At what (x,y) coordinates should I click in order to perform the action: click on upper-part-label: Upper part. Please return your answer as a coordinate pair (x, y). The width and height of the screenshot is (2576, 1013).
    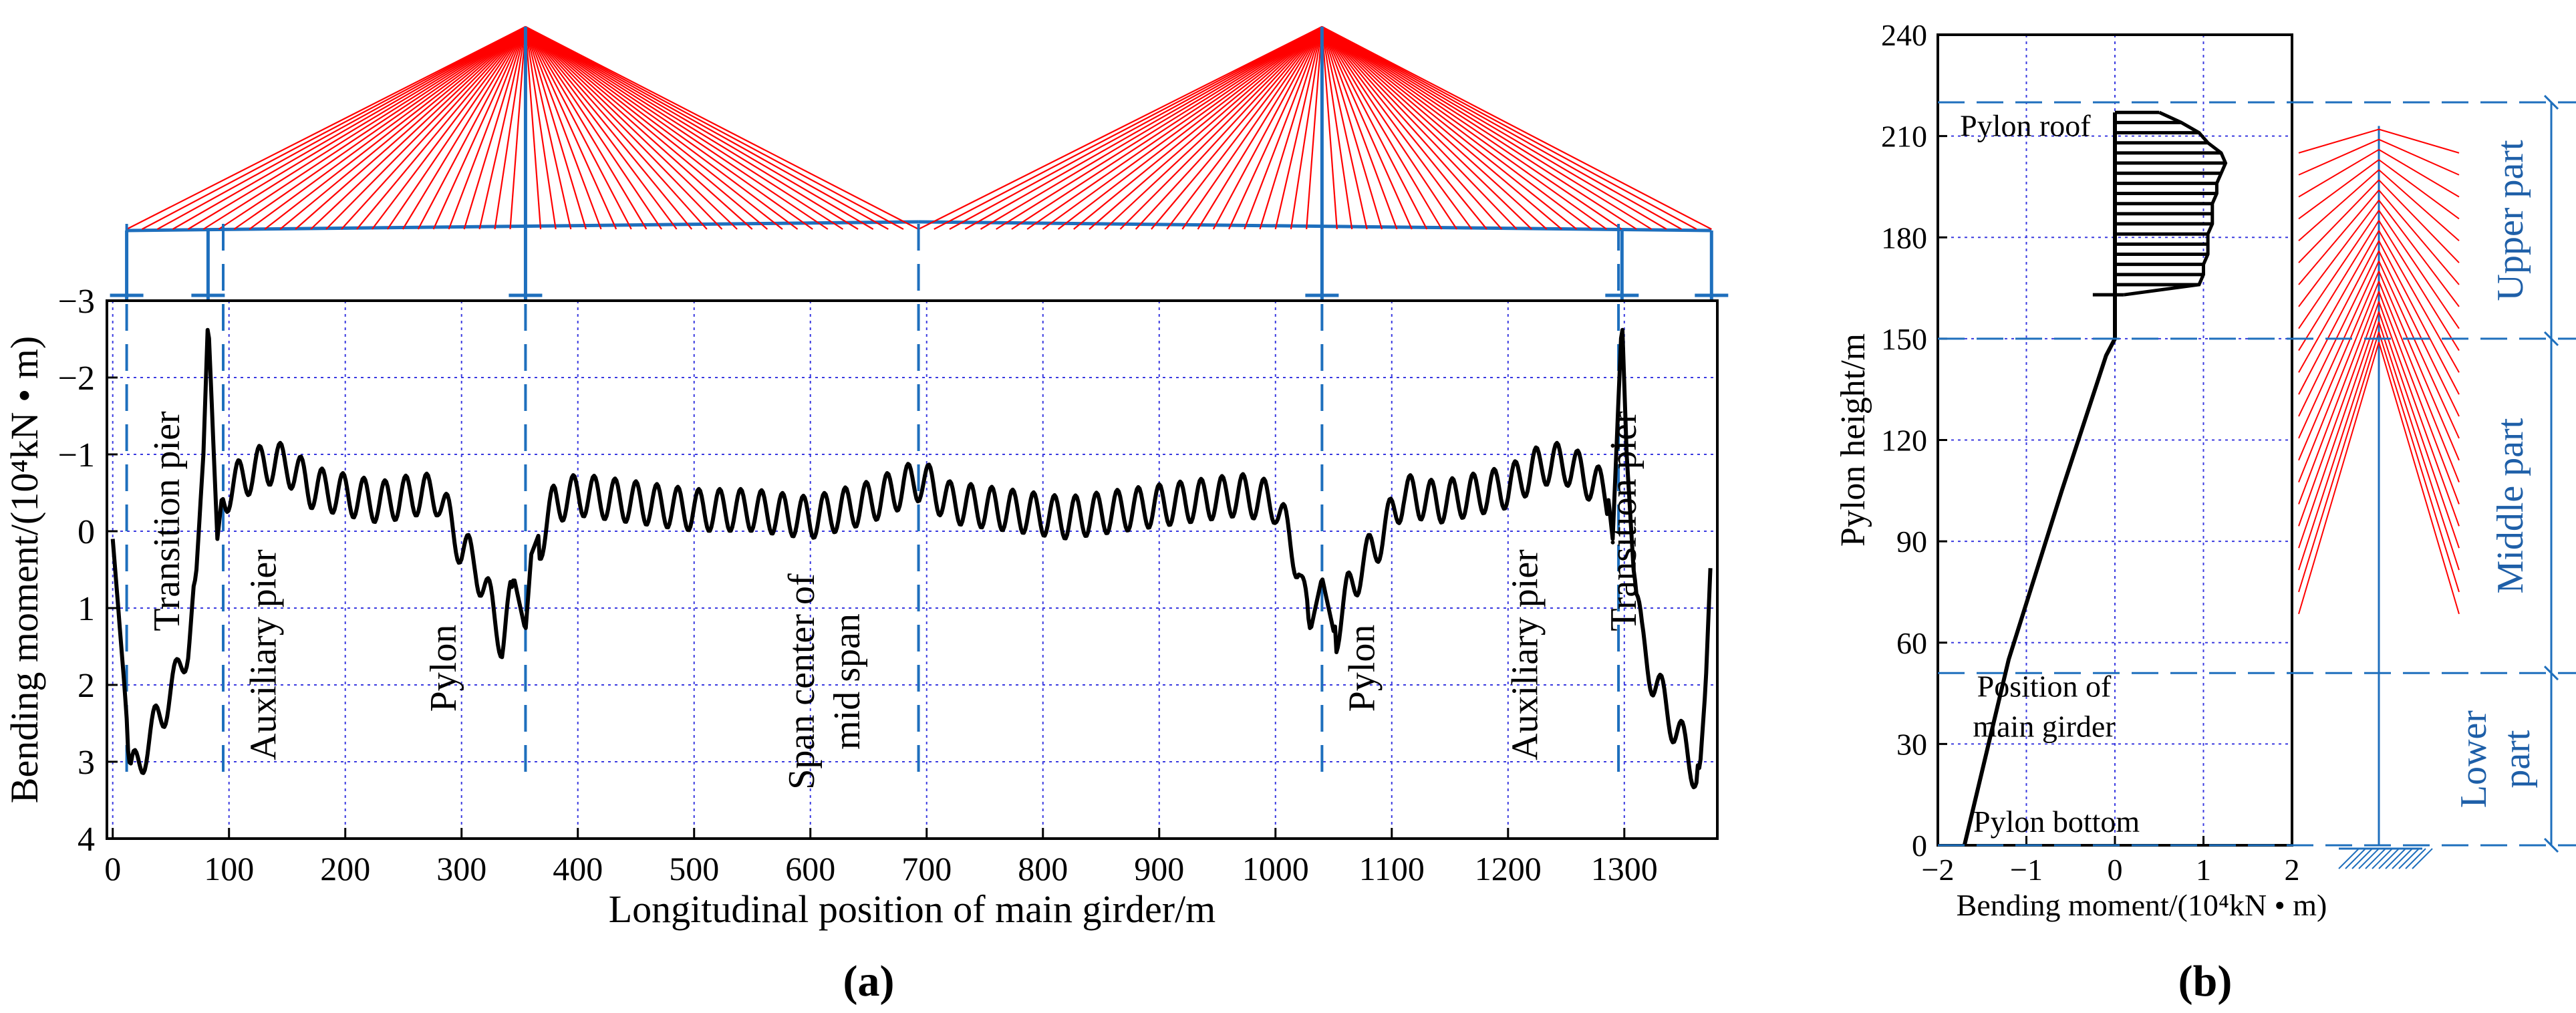
    Looking at the image, I should click on (2510, 220).